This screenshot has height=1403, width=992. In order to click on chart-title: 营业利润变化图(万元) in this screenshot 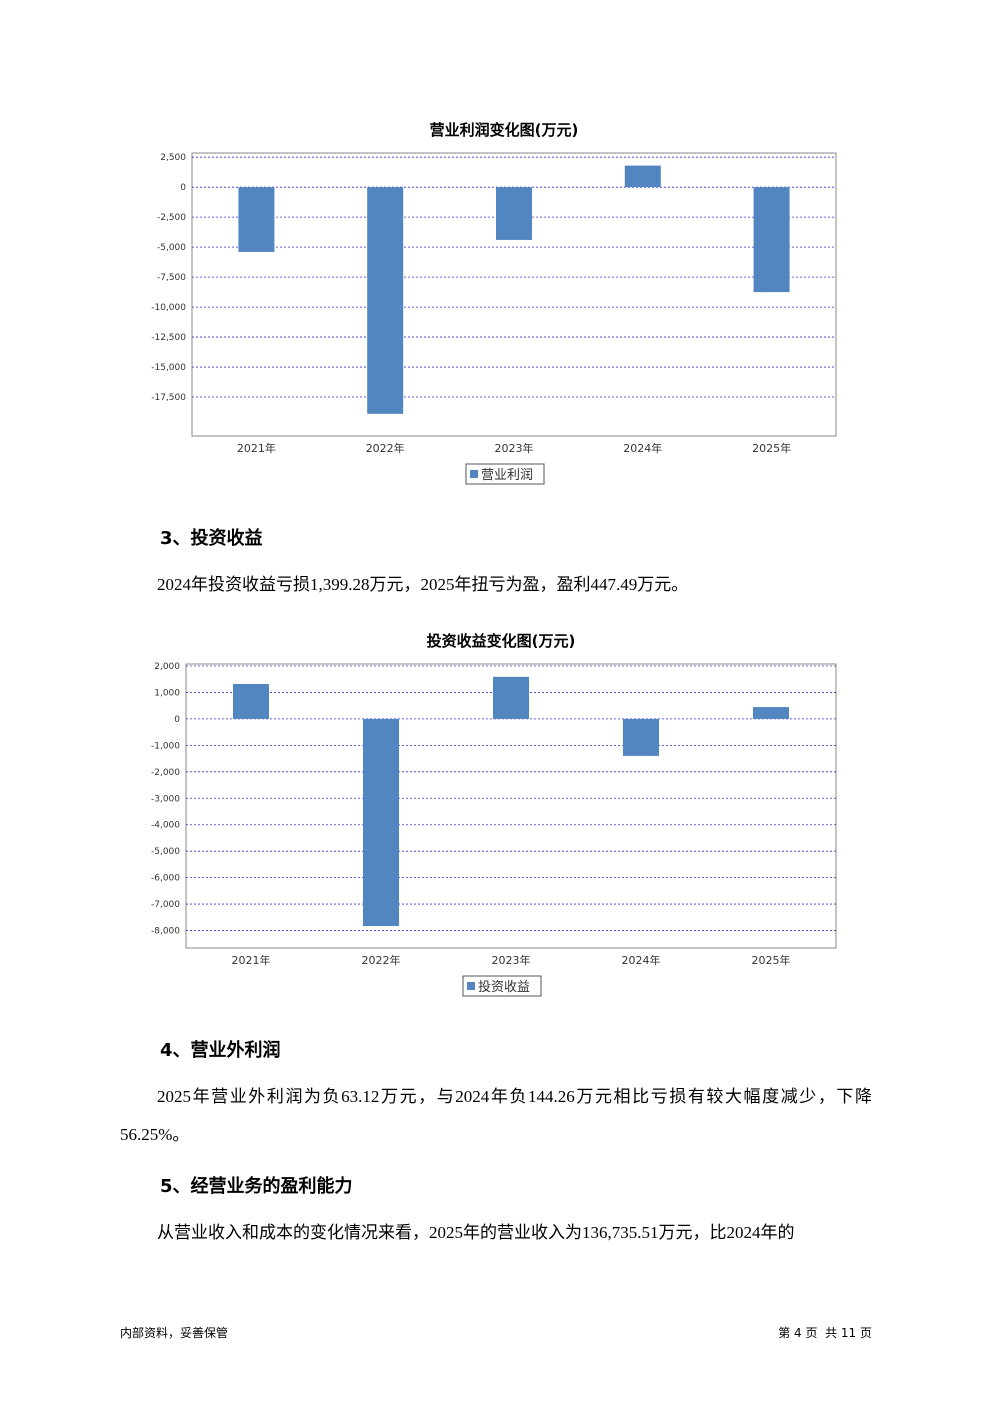, I will do `click(504, 130)`.